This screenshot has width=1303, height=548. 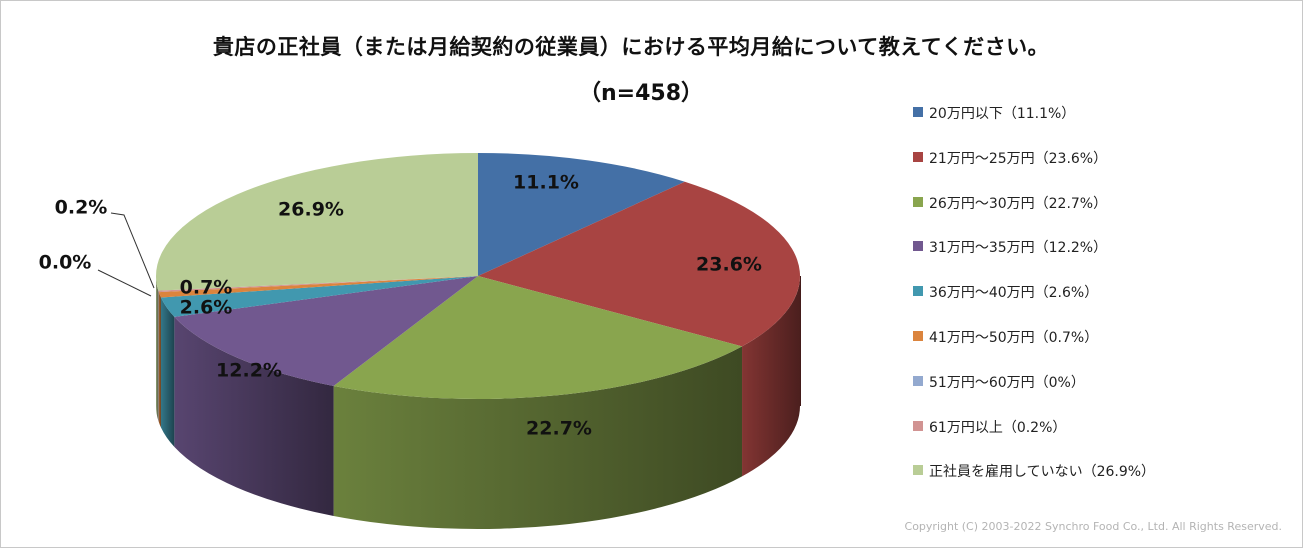 I want to click on slice-4-side, so click(x=254, y=416).